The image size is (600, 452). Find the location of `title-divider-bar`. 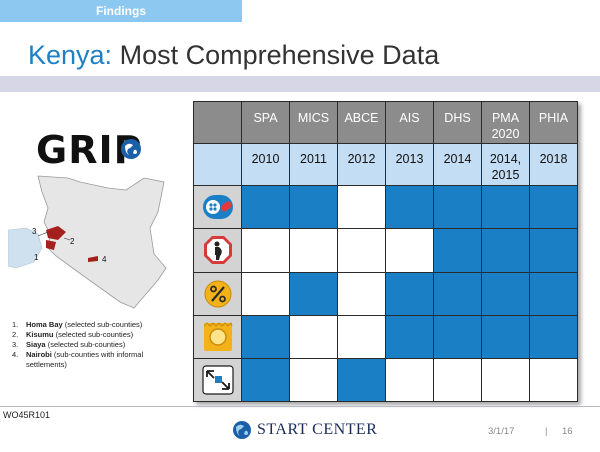

title-divider-bar is located at coordinates (300, 84).